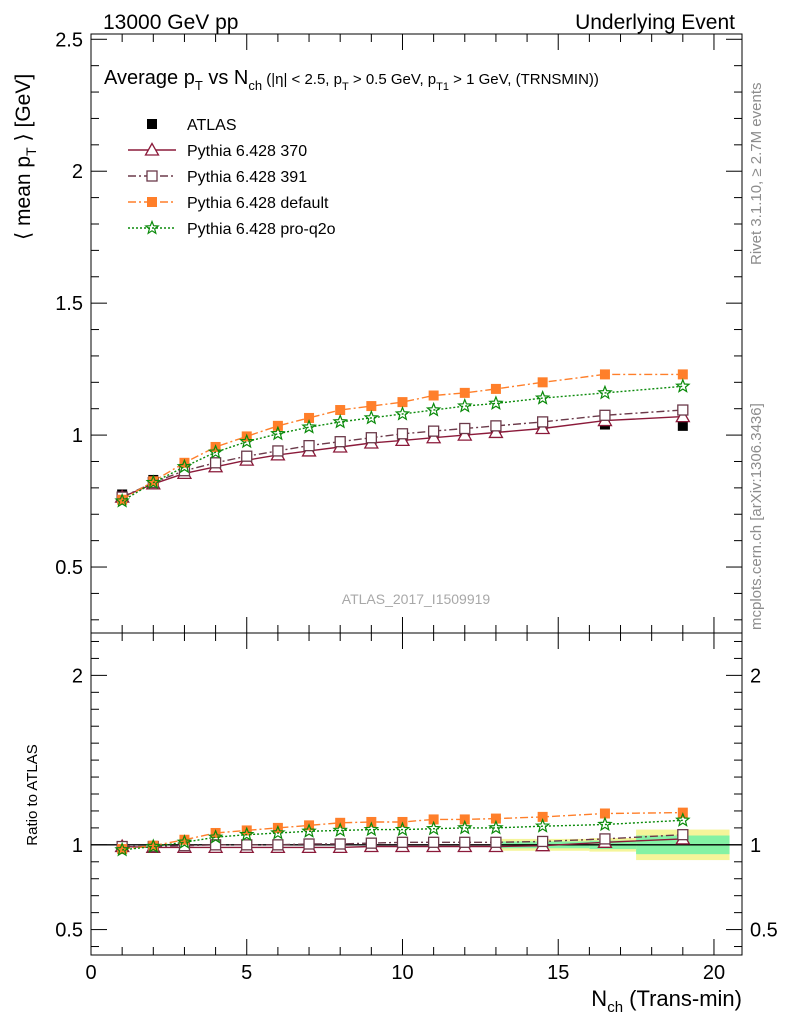 The image size is (786, 1024). I want to click on main-series-layer, so click(402, 438).